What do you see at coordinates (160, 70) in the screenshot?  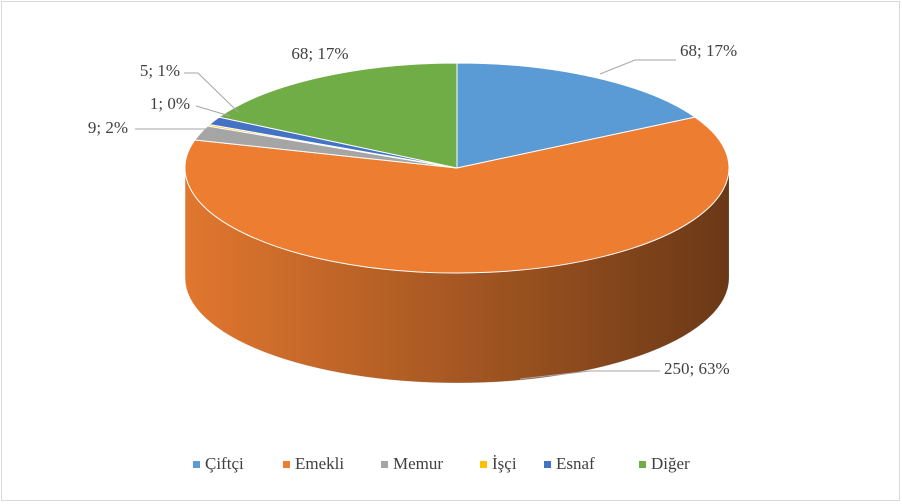 I see `data-label: 5; 1%` at bounding box center [160, 70].